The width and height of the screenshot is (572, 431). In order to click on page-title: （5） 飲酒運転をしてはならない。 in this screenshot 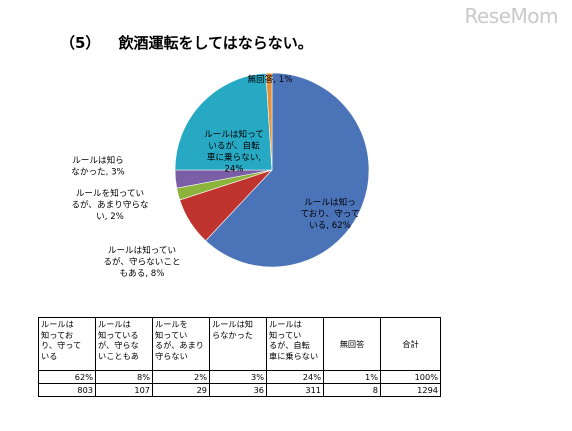, I will do `click(186, 42)`.